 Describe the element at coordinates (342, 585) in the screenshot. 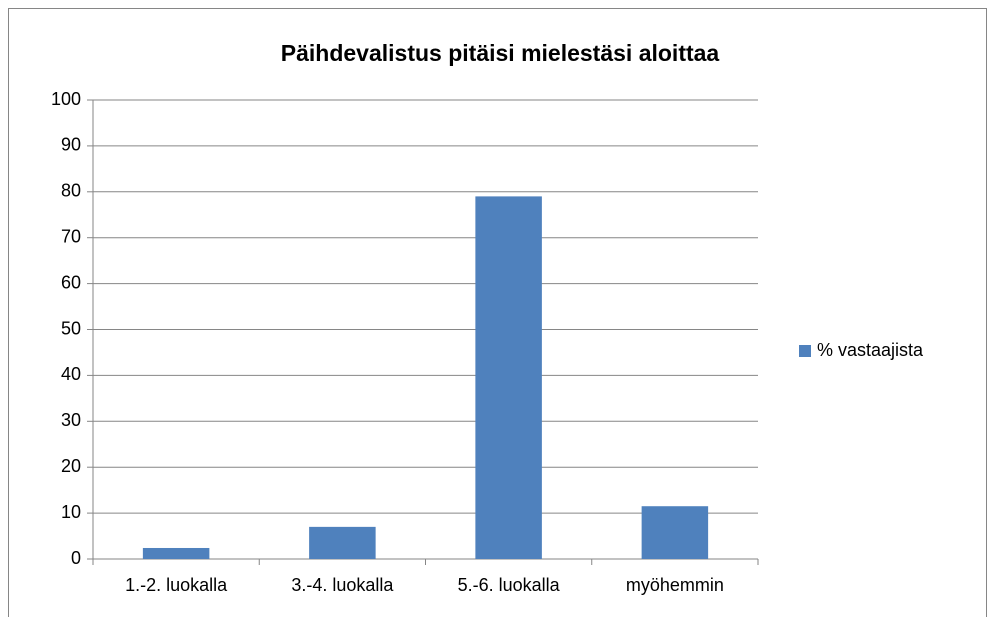

I see `x-tick-label: 3.-4. luokalla` at that location.